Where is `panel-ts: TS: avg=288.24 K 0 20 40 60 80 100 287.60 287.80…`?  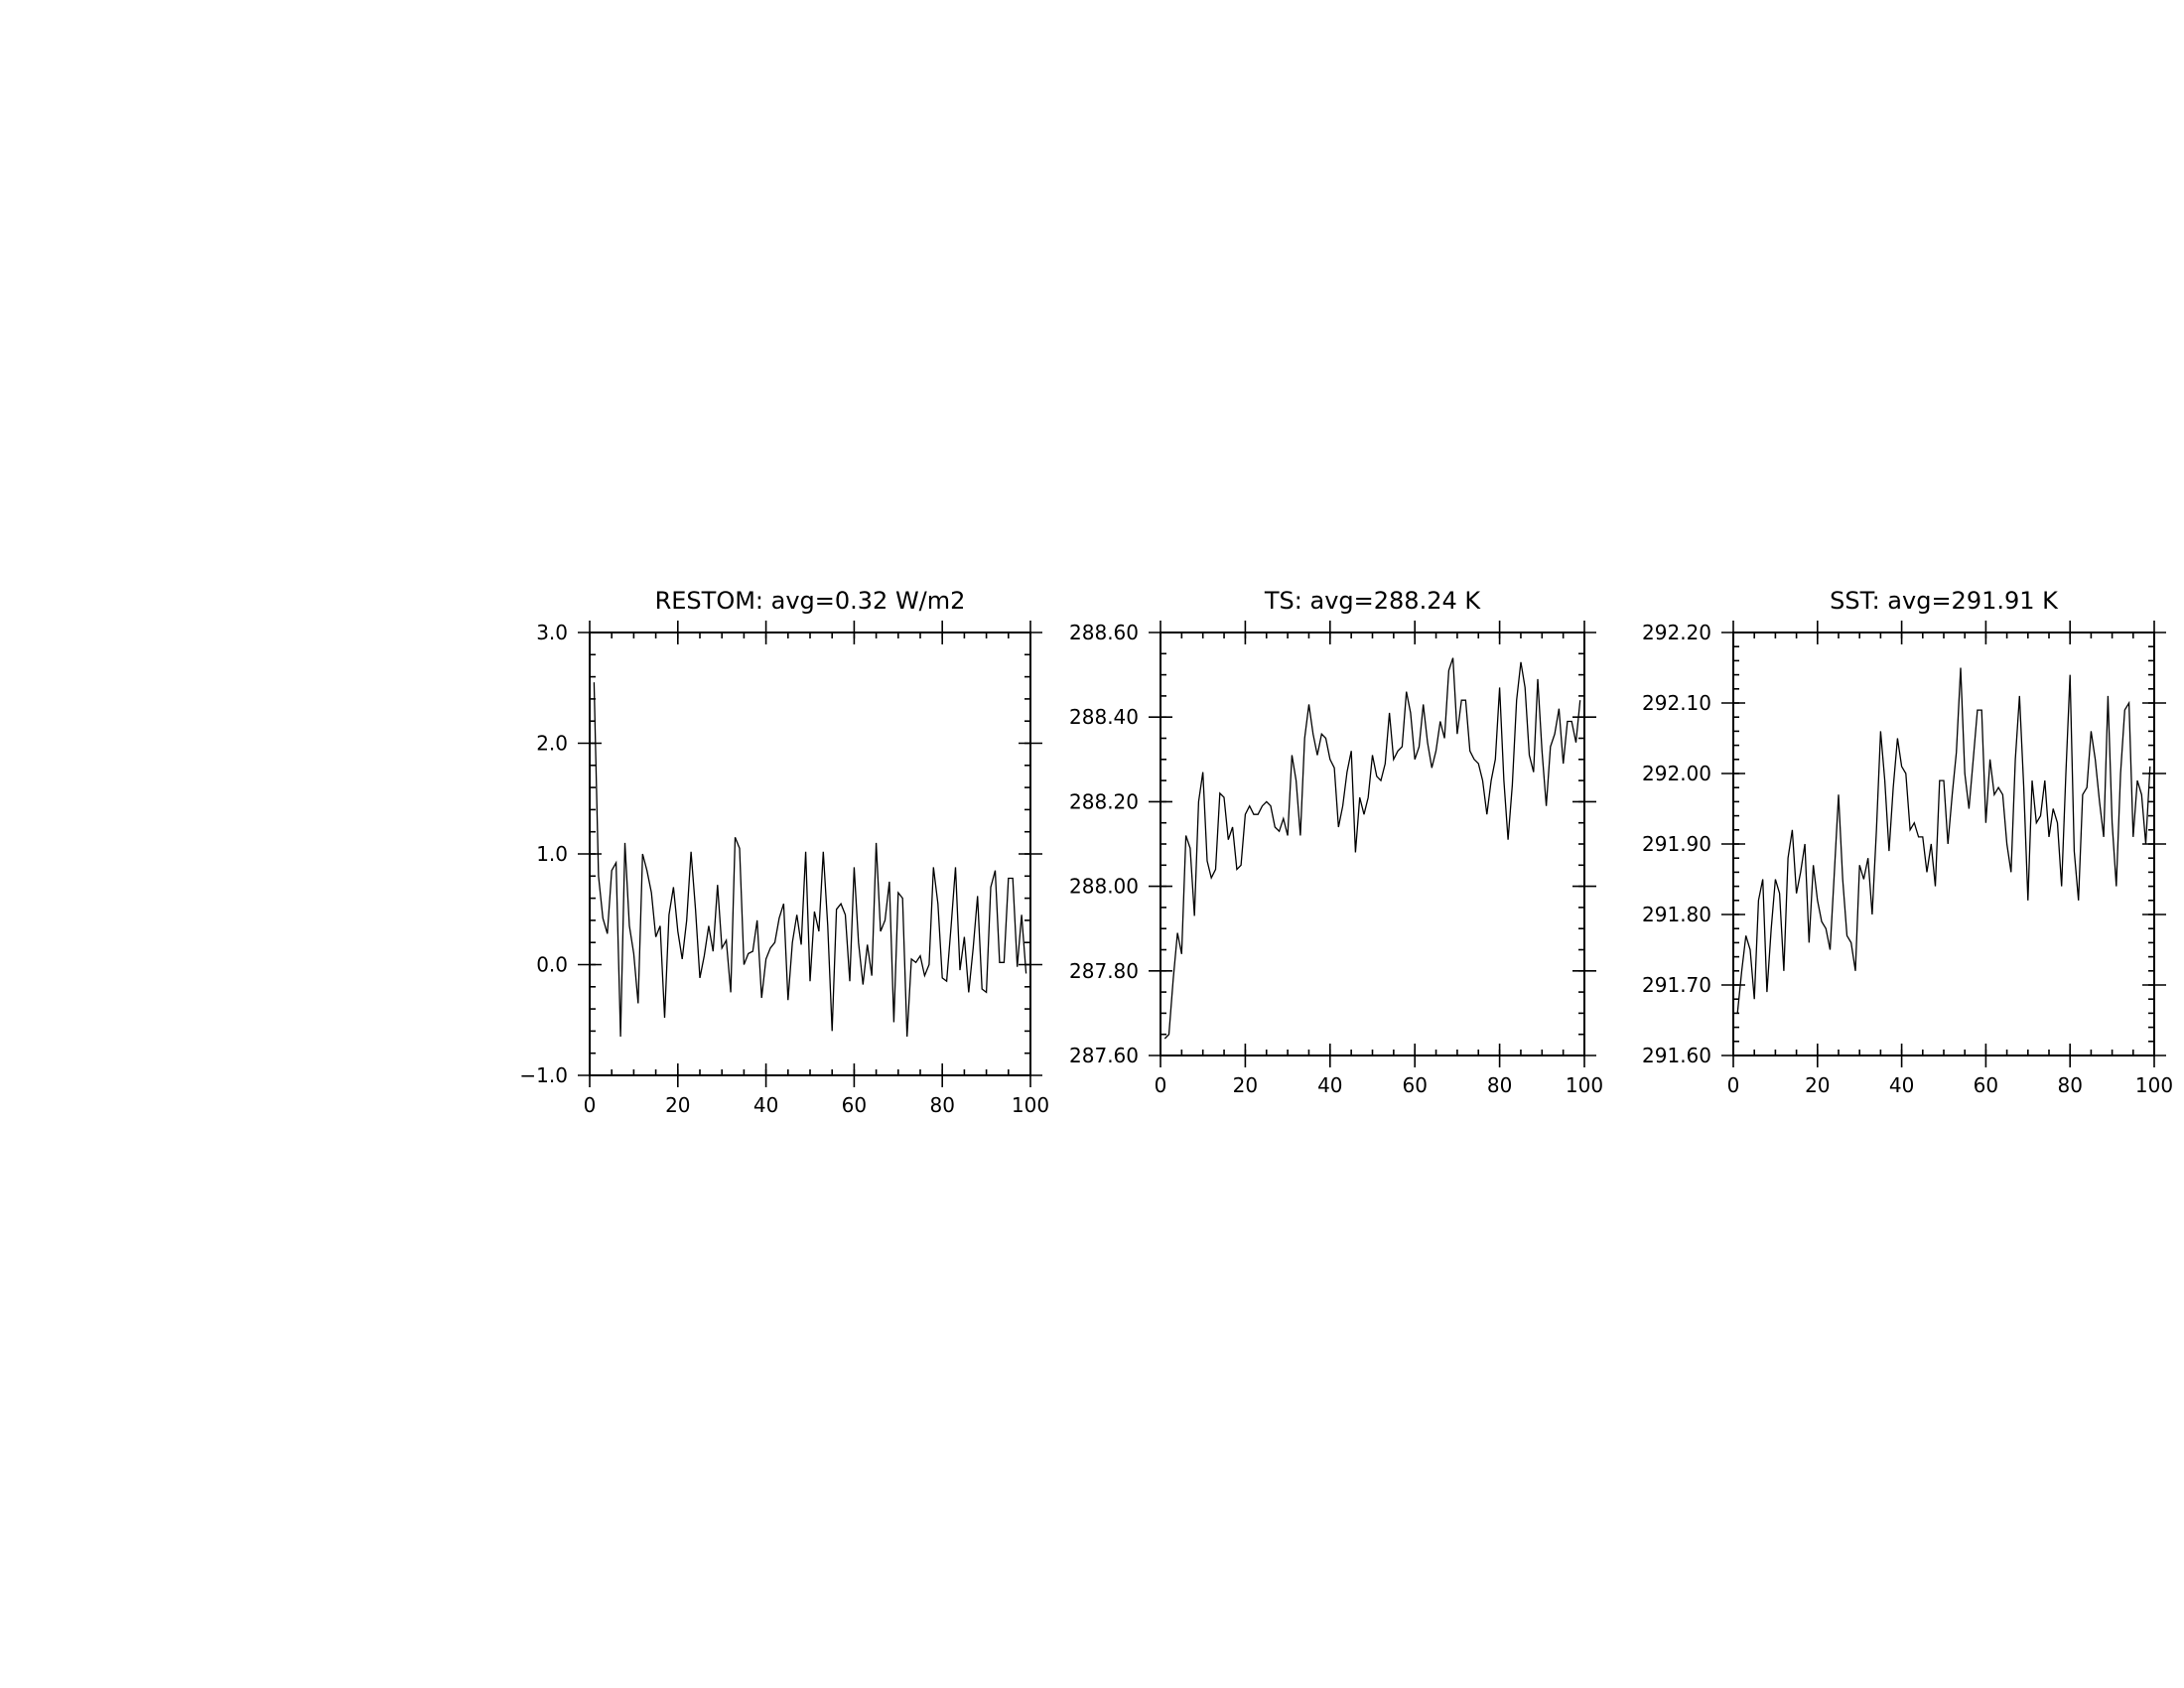 panel-ts: TS: avg=288.24 K 0 20 40 60 80 100 287.60 287.80… is located at coordinates (1336, 842).